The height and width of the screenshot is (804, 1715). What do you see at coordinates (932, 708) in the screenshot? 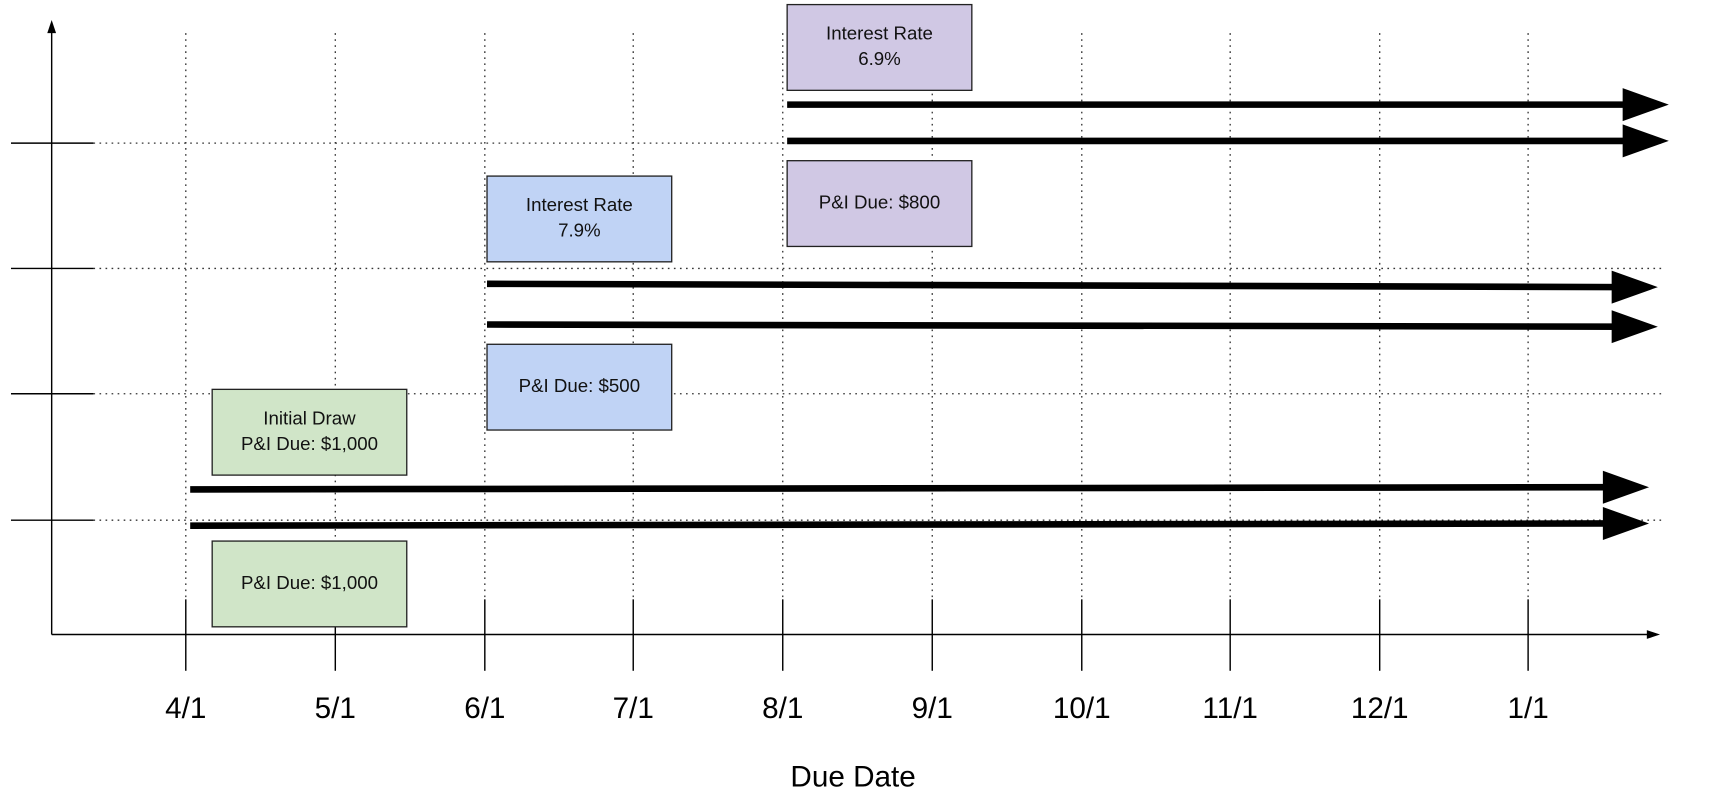
I see `x-label: 9/1` at bounding box center [932, 708].